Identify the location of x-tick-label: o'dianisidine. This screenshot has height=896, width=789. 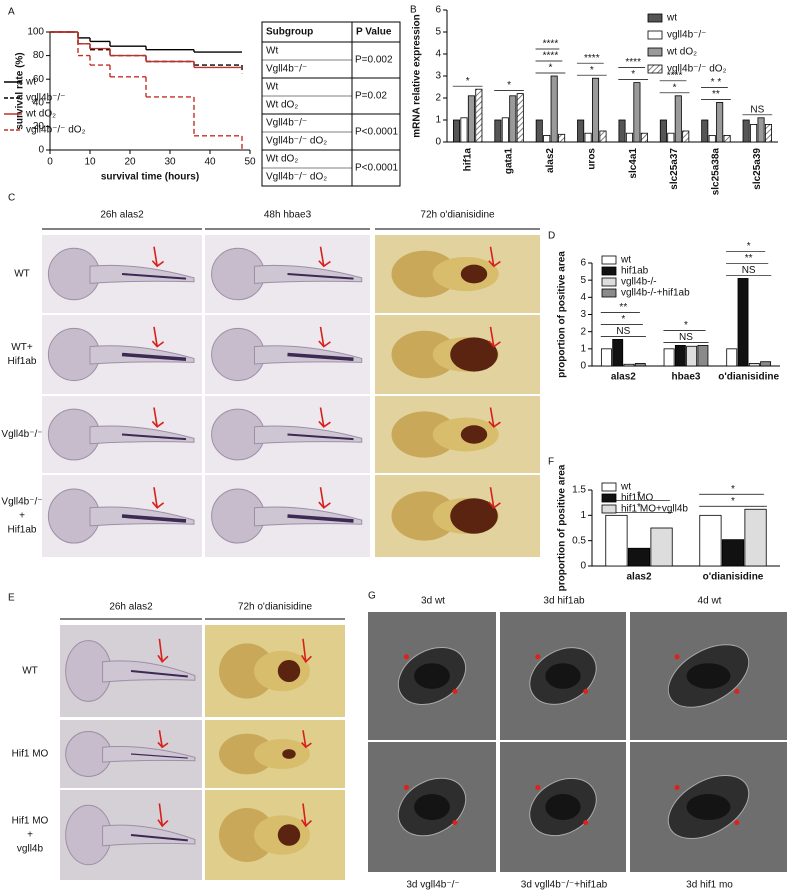
(733, 577).